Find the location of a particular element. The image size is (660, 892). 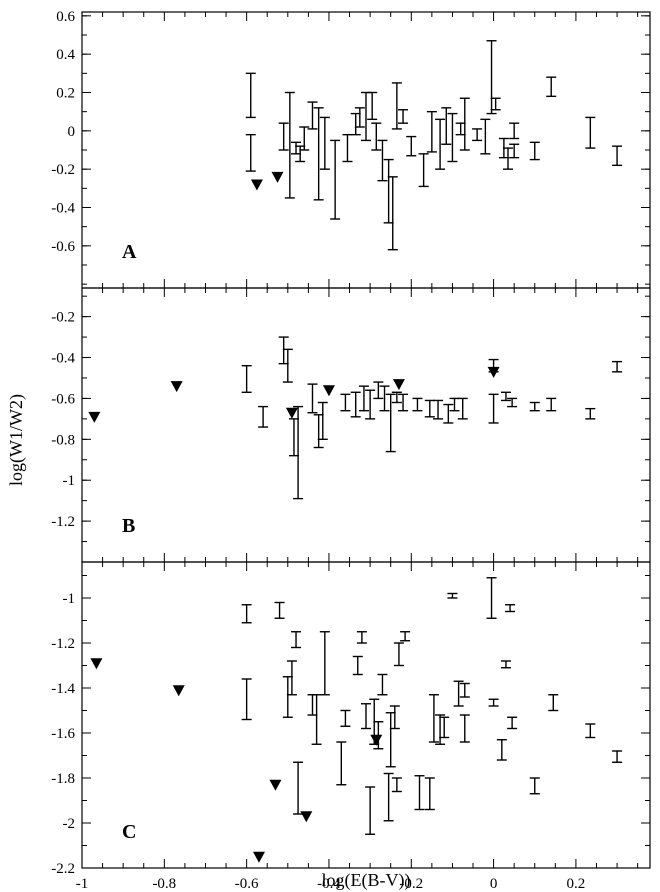

y-tick-label: 0.2 is located at coordinates (65, 94).